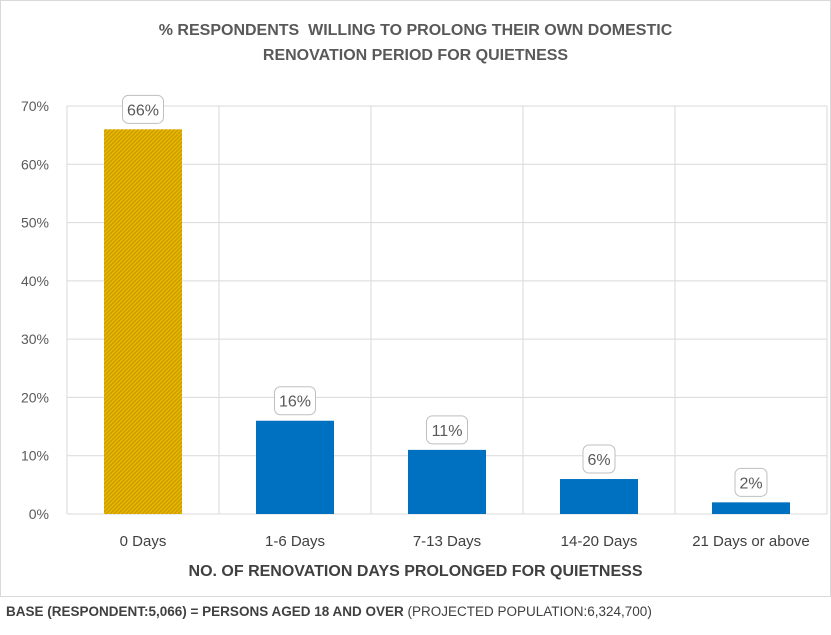 The height and width of the screenshot is (635, 831). Describe the element at coordinates (143, 541) in the screenshot. I see `x-tick-label: 0 Days` at that location.